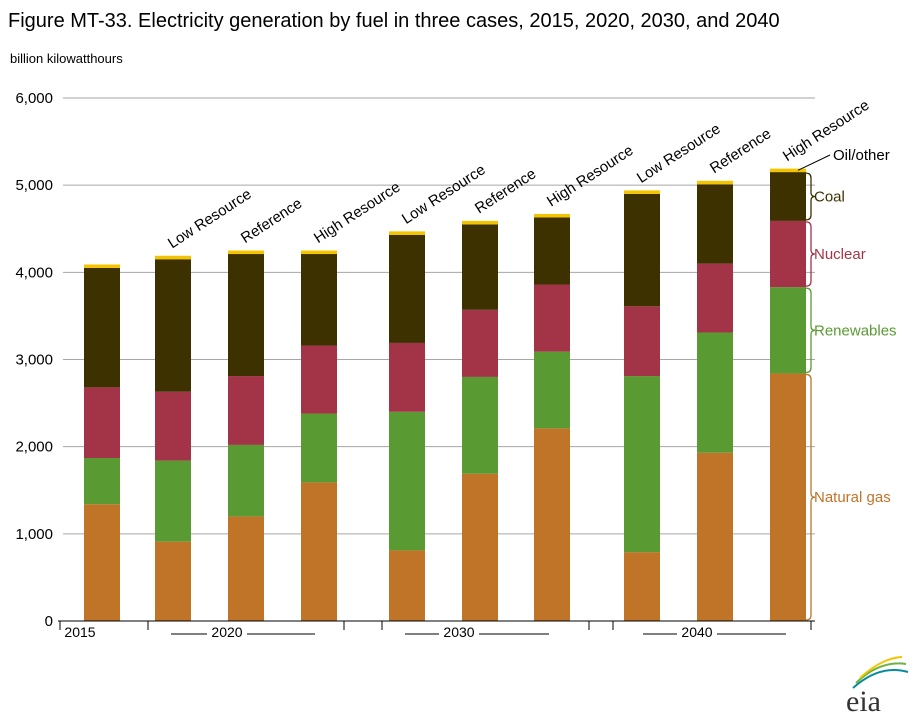  Describe the element at coordinates (436, 630) in the screenshot. I see `x-axis: 2015 2020 2030 2040` at that location.